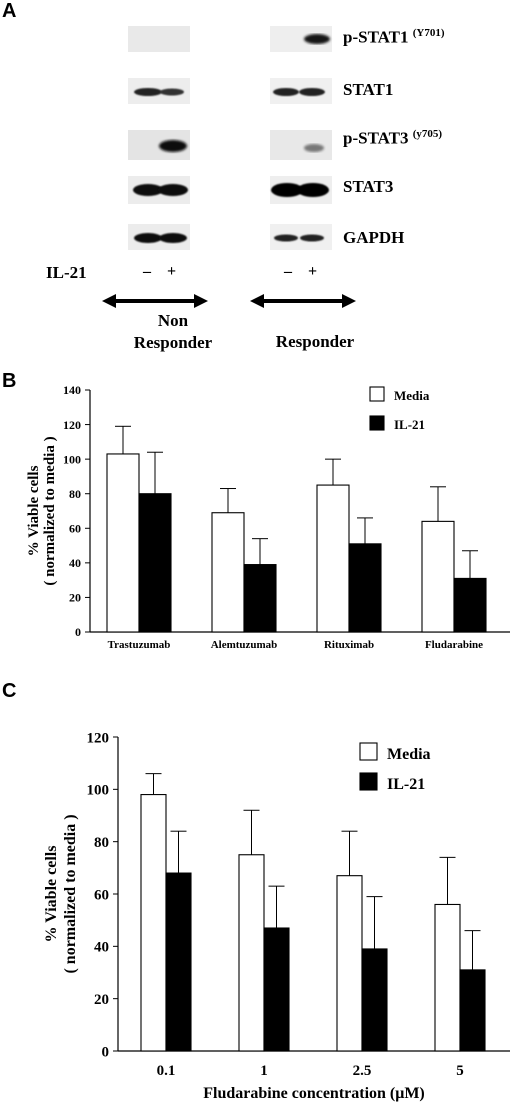  I want to click on panel-a-letter: A, so click(9, 11).